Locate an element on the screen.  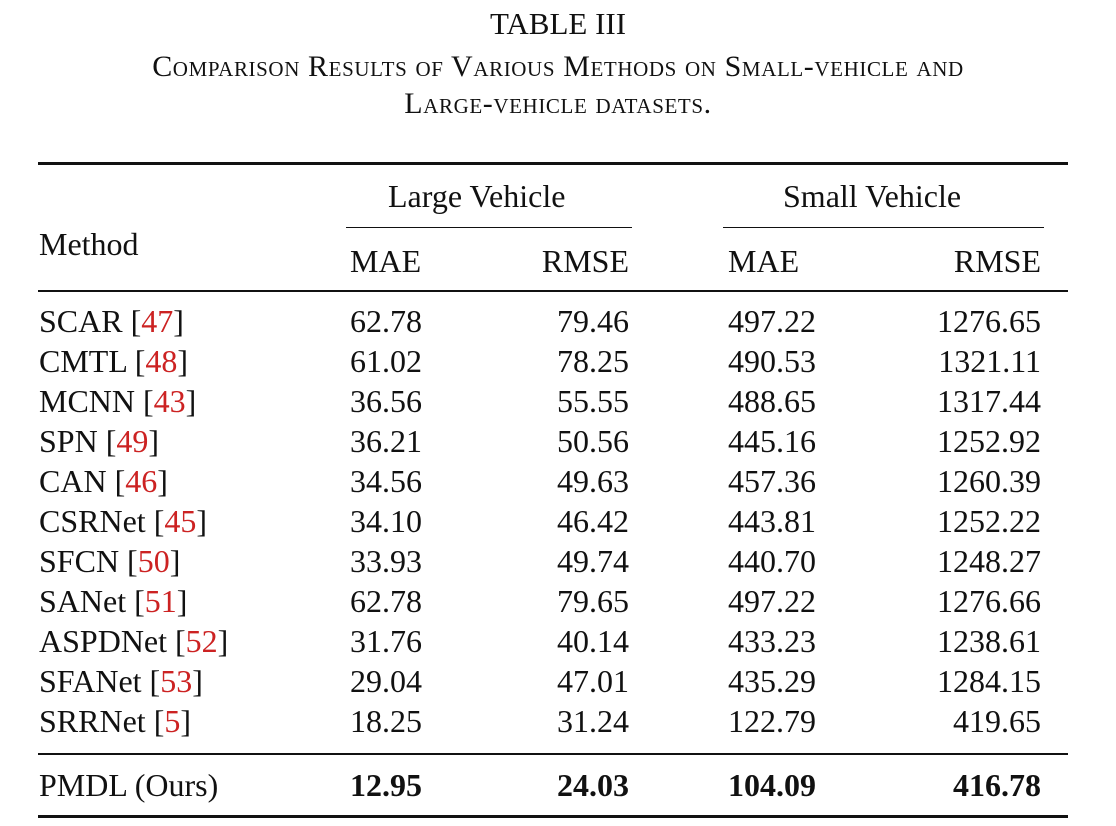
small-rmse-value: 1252.22 is located at coordinates (989, 521).